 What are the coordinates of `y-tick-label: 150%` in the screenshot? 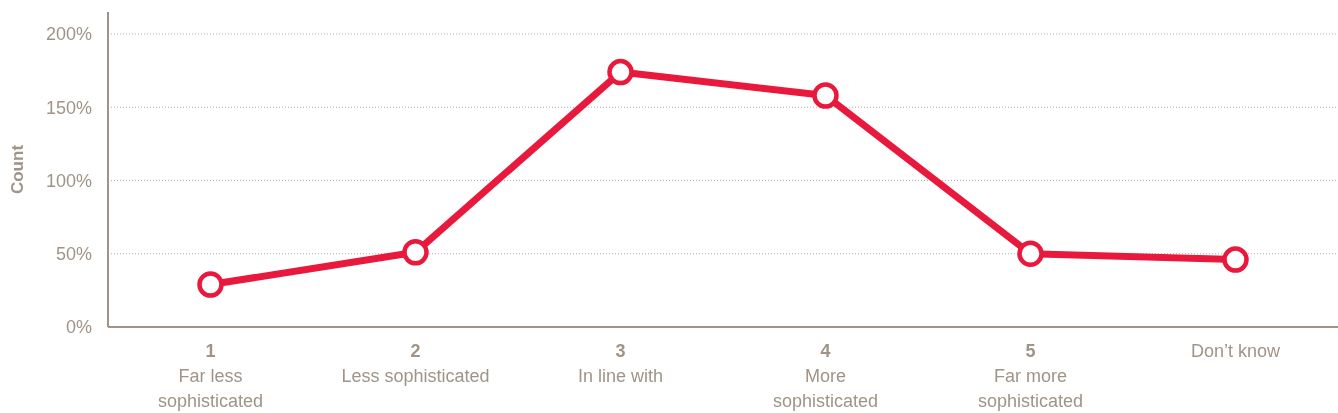 It's located at (68, 107).